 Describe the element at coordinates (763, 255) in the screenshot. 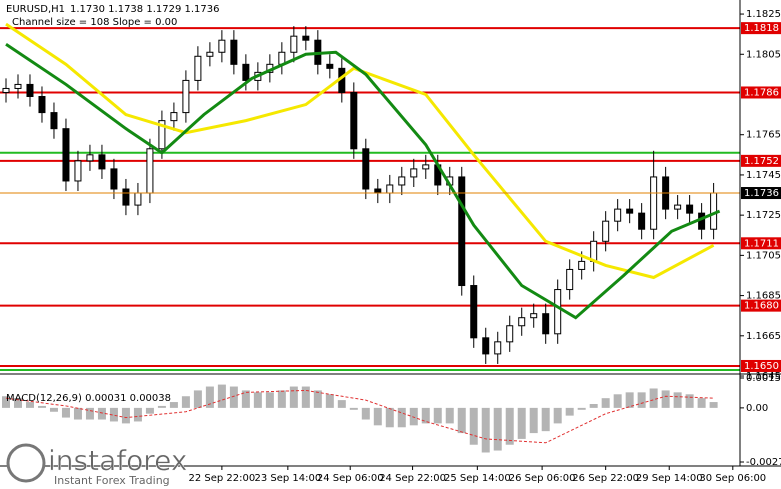

I see `y-tick-label: 1.1705` at that location.